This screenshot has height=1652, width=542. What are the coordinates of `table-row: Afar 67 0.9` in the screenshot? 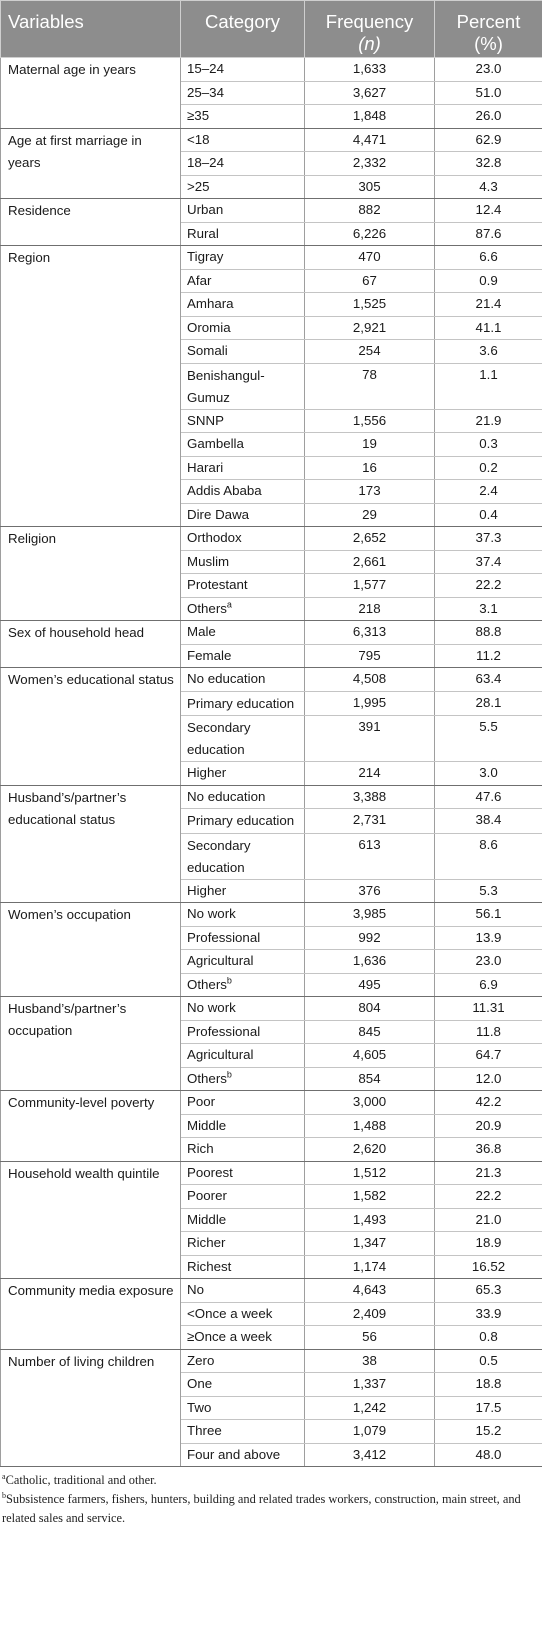 It's located at (271, 280).